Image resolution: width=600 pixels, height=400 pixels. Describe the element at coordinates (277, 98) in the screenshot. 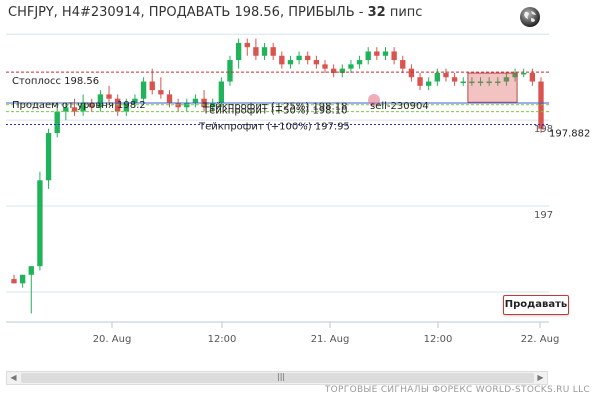

I see `levels-layer` at that location.